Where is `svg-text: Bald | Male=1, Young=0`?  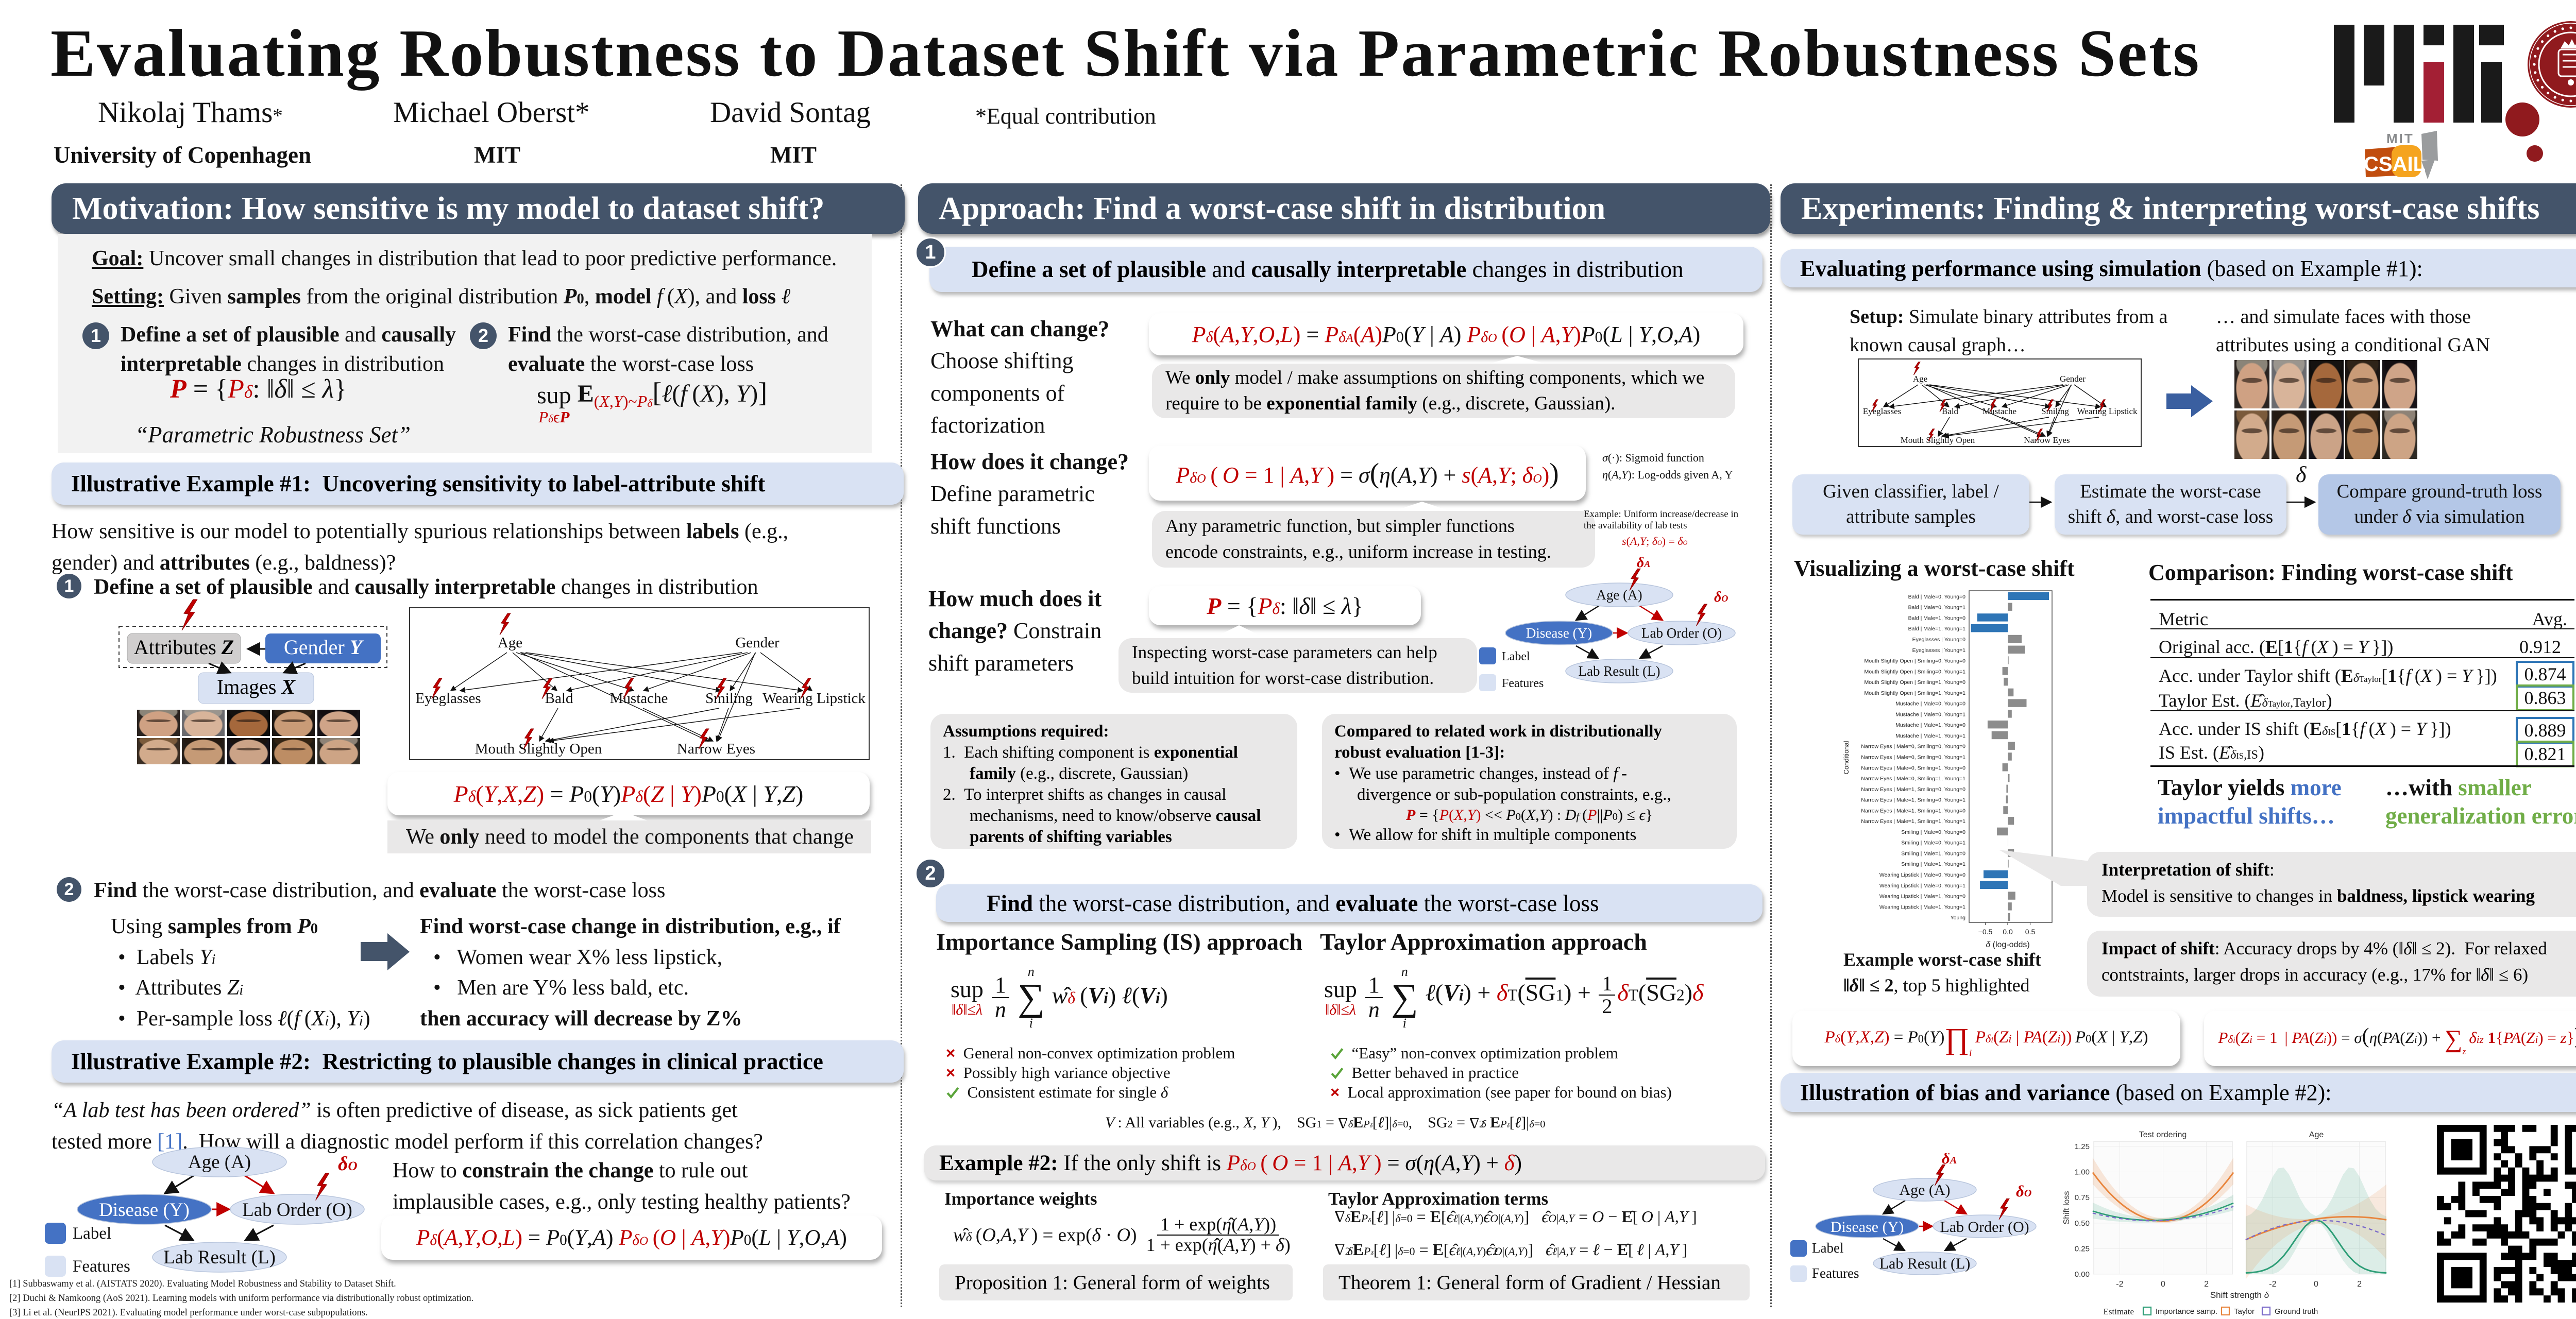 svg-text: Bald | Male=1, Young=0 is located at coordinates (1936, 618).